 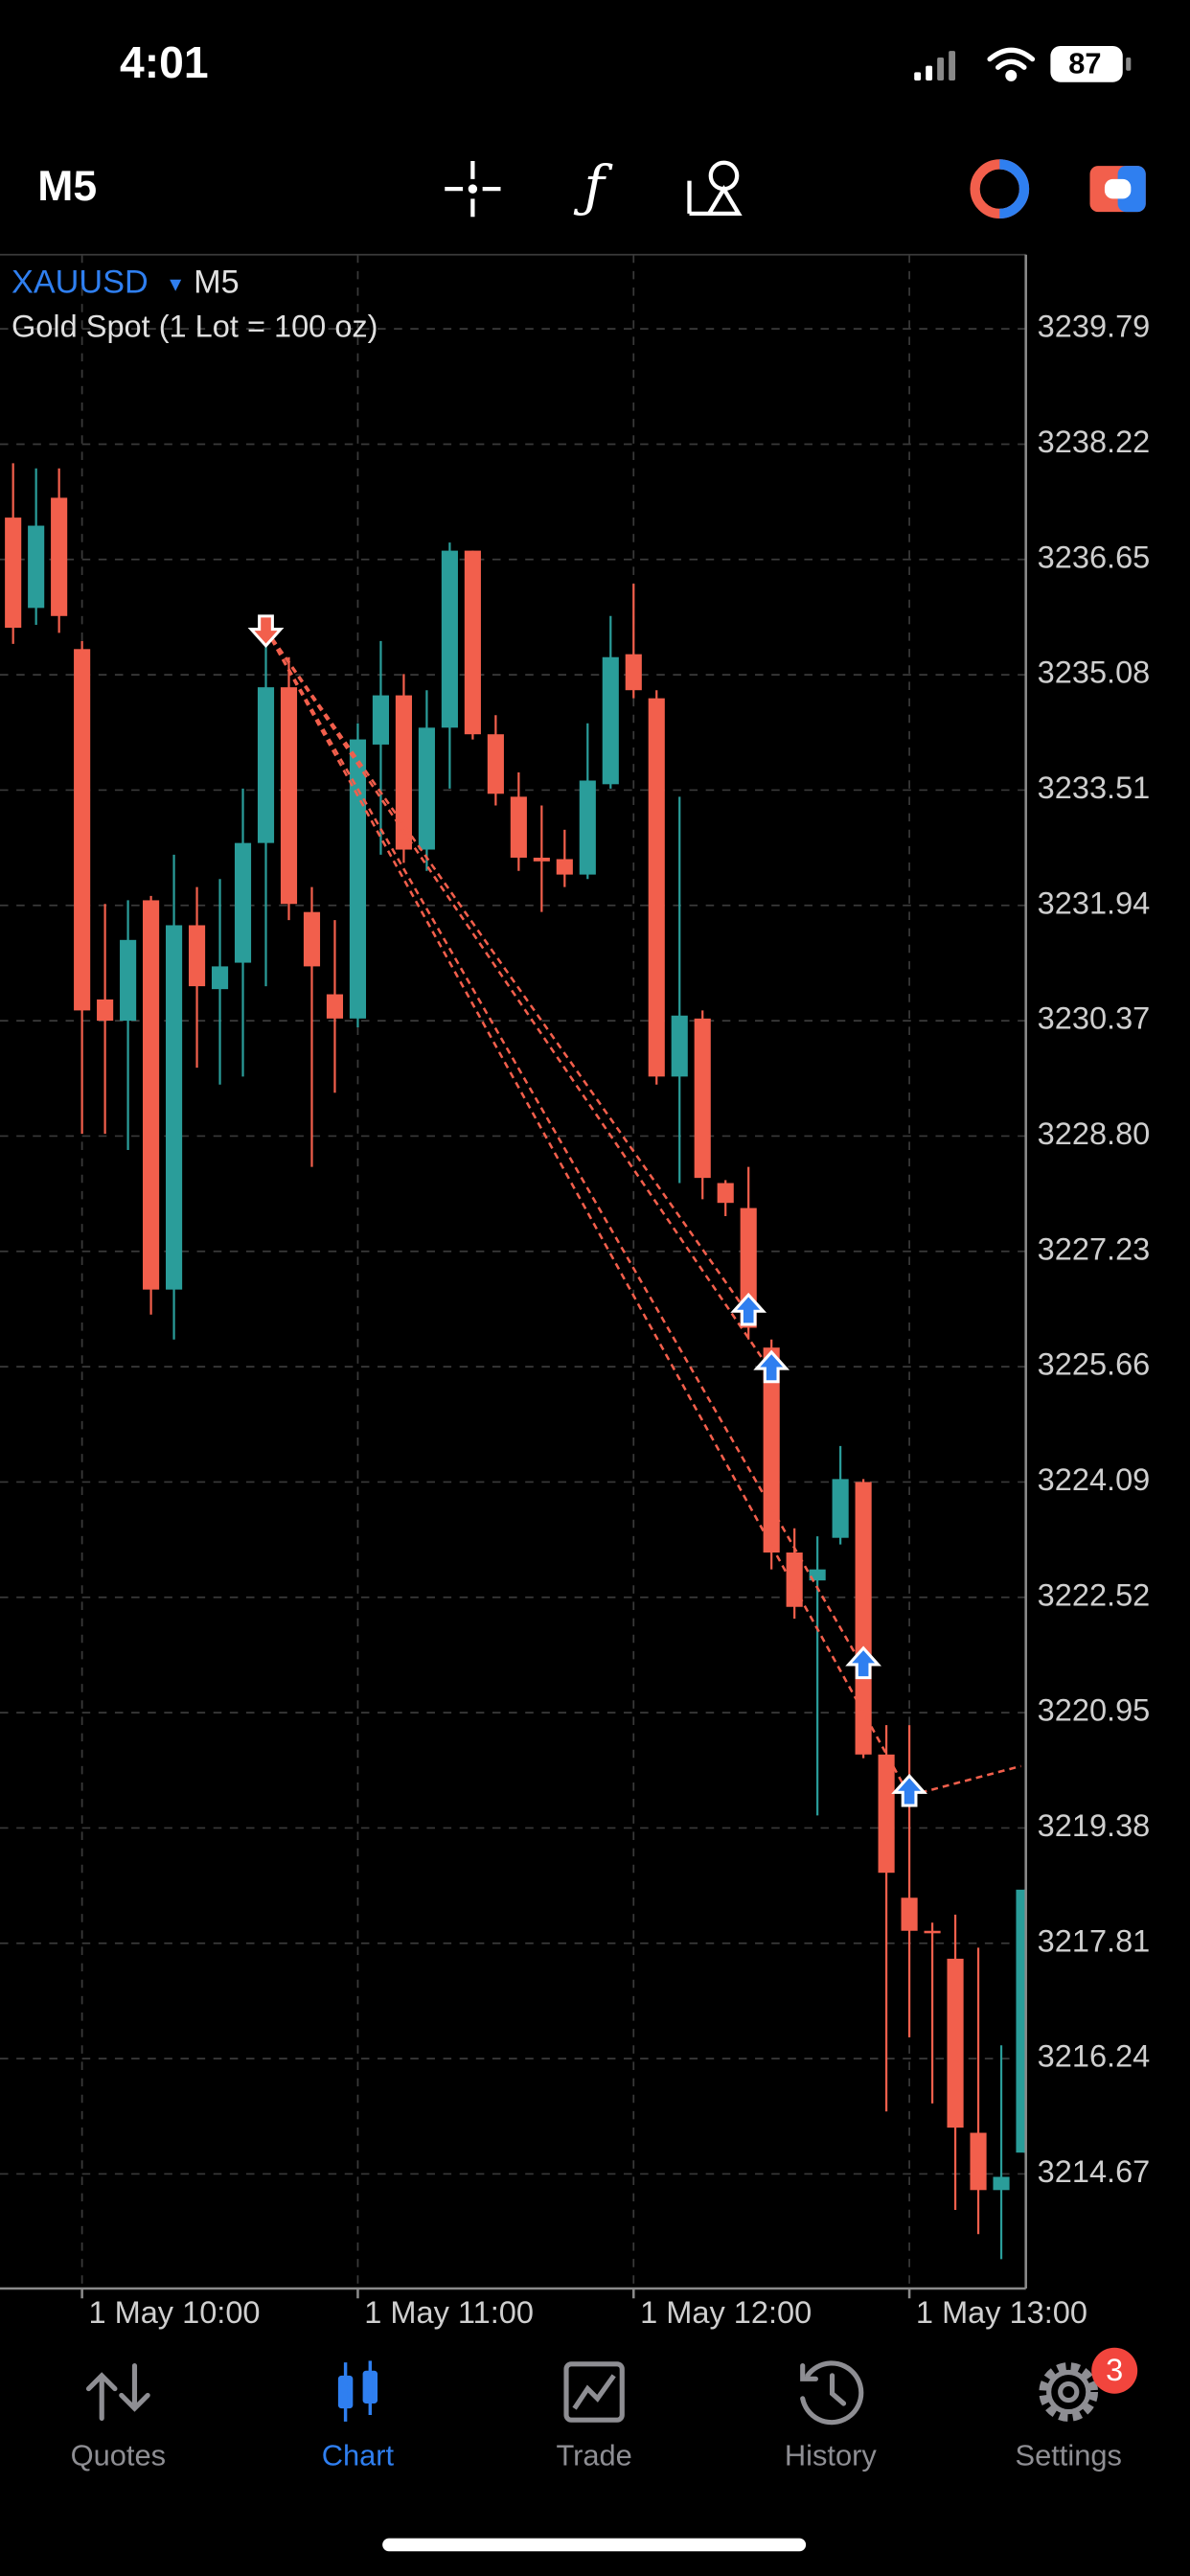 What do you see at coordinates (358, 2391) in the screenshot?
I see `chart-icon` at bounding box center [358, 2391].